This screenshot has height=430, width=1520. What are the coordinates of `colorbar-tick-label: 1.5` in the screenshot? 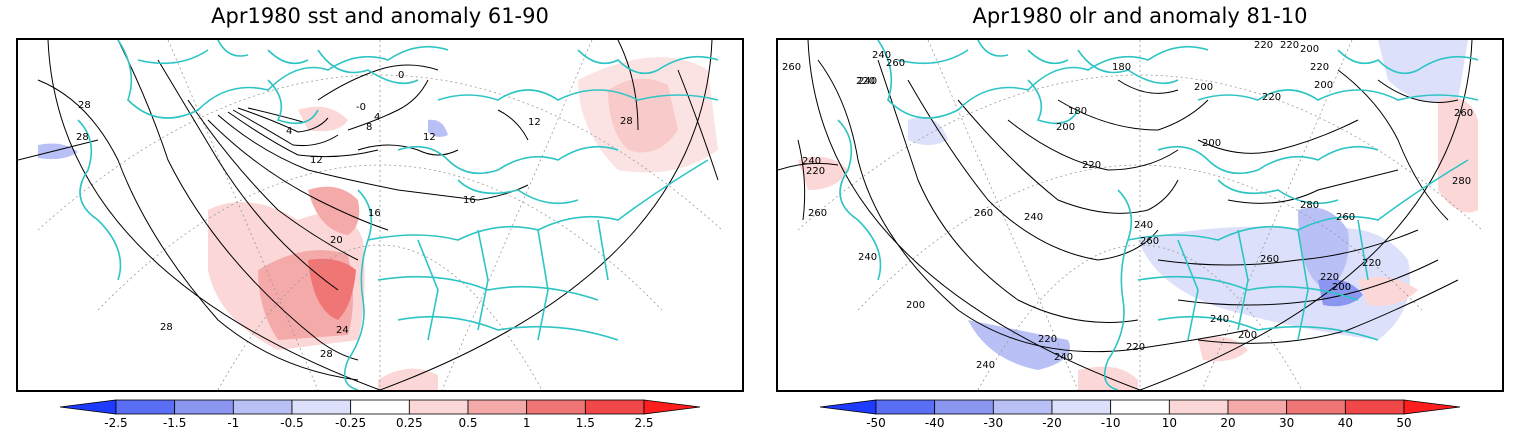 It's located at (585, 423).